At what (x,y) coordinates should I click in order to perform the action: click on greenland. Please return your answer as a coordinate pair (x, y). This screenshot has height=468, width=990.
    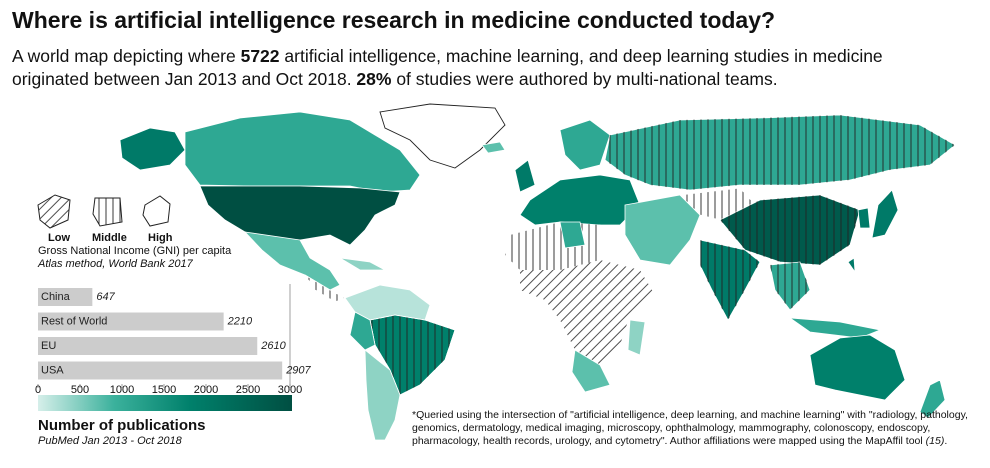
    Looking at the image, I should click on (442, 136).